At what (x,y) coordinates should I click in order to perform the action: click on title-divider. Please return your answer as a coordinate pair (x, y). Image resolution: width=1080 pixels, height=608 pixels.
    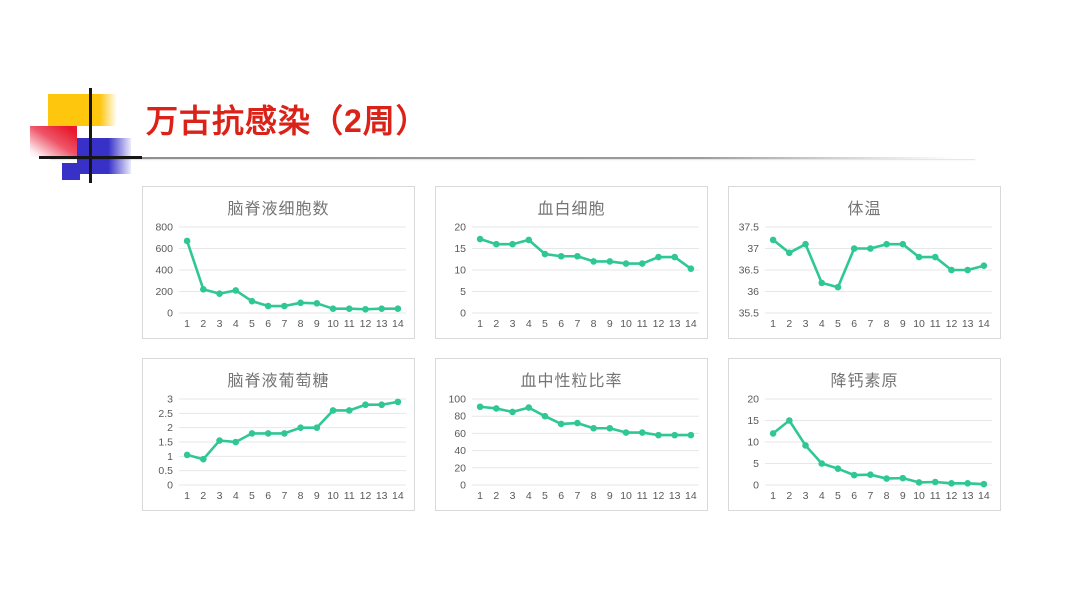
    Looking at the image, I should click on (512, 158).